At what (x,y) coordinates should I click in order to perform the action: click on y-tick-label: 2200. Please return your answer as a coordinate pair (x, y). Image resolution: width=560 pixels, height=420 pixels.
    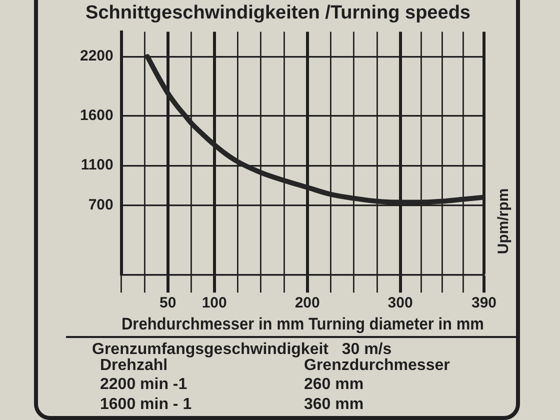
    Looking at the image, I should click on (97, 56).